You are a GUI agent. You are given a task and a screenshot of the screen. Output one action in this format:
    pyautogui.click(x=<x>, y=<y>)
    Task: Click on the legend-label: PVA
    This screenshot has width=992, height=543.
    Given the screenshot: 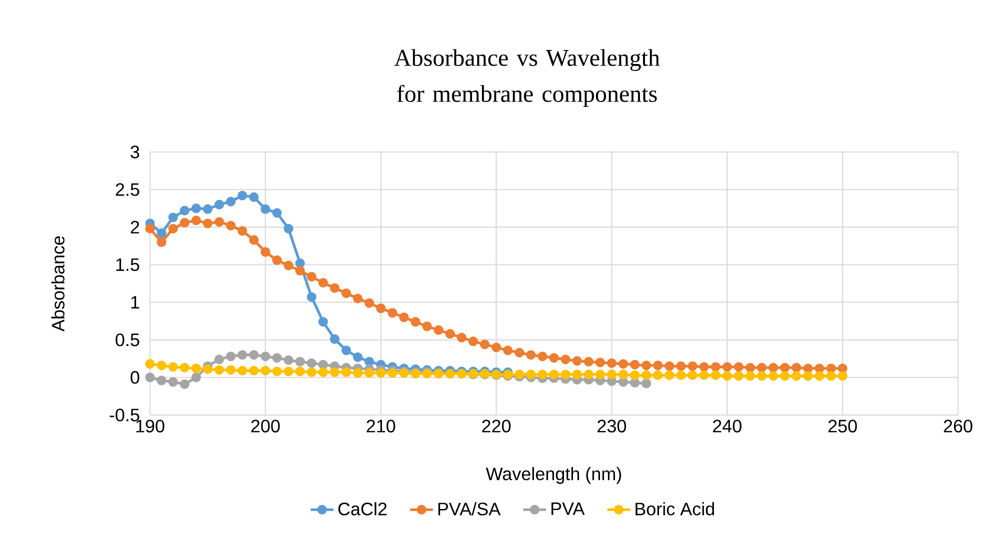 What is the action you would take?
    pyautogui.click(x=568, y=508)
    